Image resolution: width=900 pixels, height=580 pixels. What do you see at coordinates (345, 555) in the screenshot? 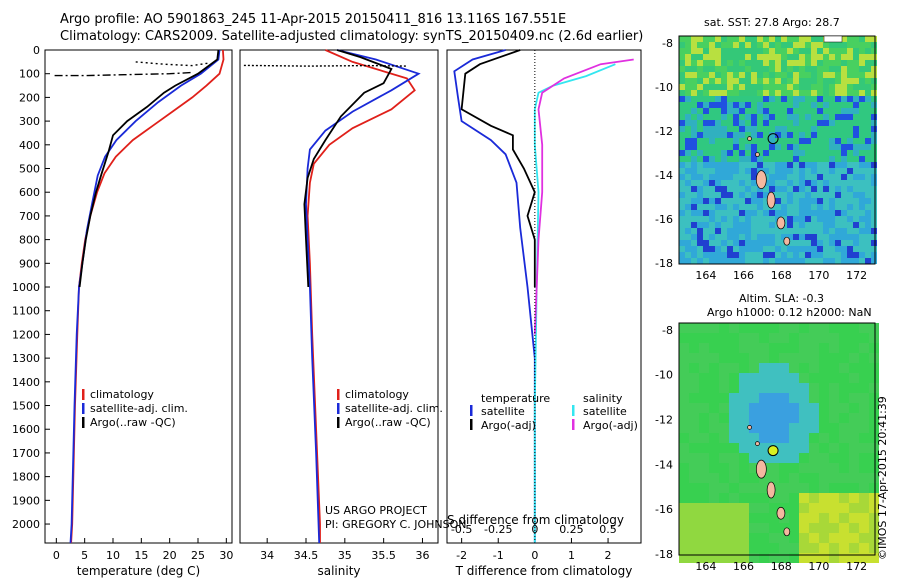
I see `x-tick-label: 35` at bounding box center [345, 555].